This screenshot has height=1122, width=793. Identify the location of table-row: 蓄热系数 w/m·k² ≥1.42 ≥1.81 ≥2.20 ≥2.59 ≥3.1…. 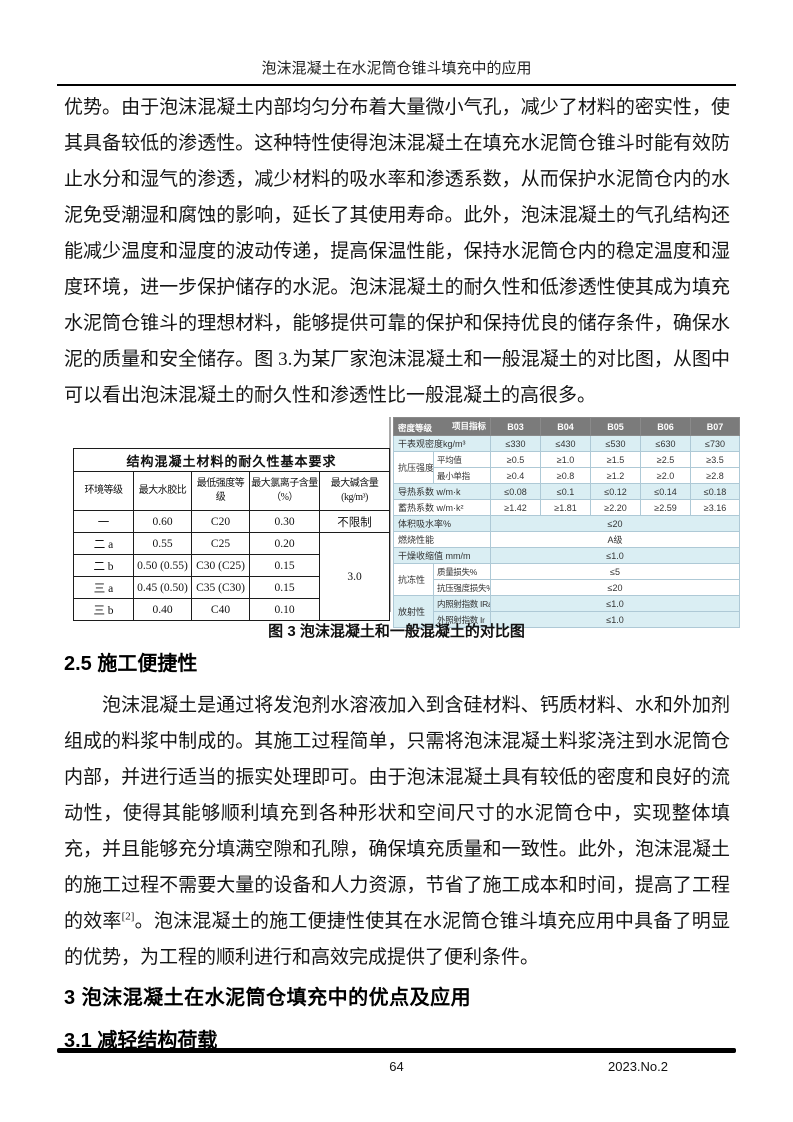
(566, 507).